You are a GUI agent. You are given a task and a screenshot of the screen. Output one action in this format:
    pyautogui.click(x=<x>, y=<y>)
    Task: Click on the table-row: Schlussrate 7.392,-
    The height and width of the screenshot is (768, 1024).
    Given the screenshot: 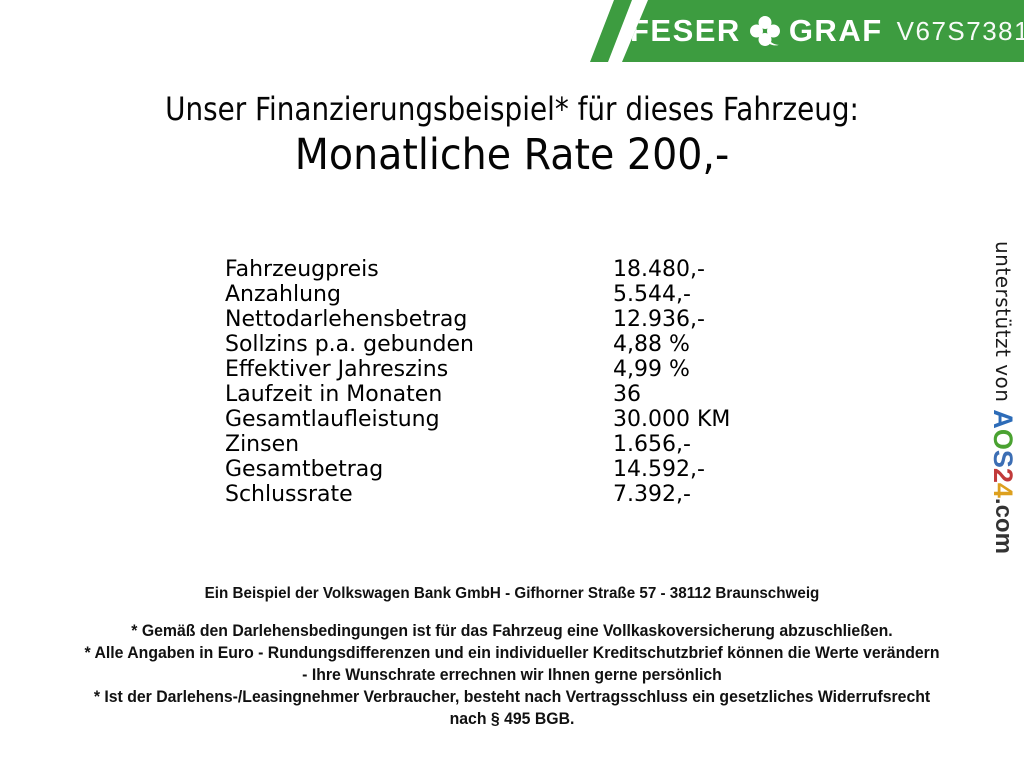 What is the action you would take?
    pyautogui.click(x=505, y=494)
    